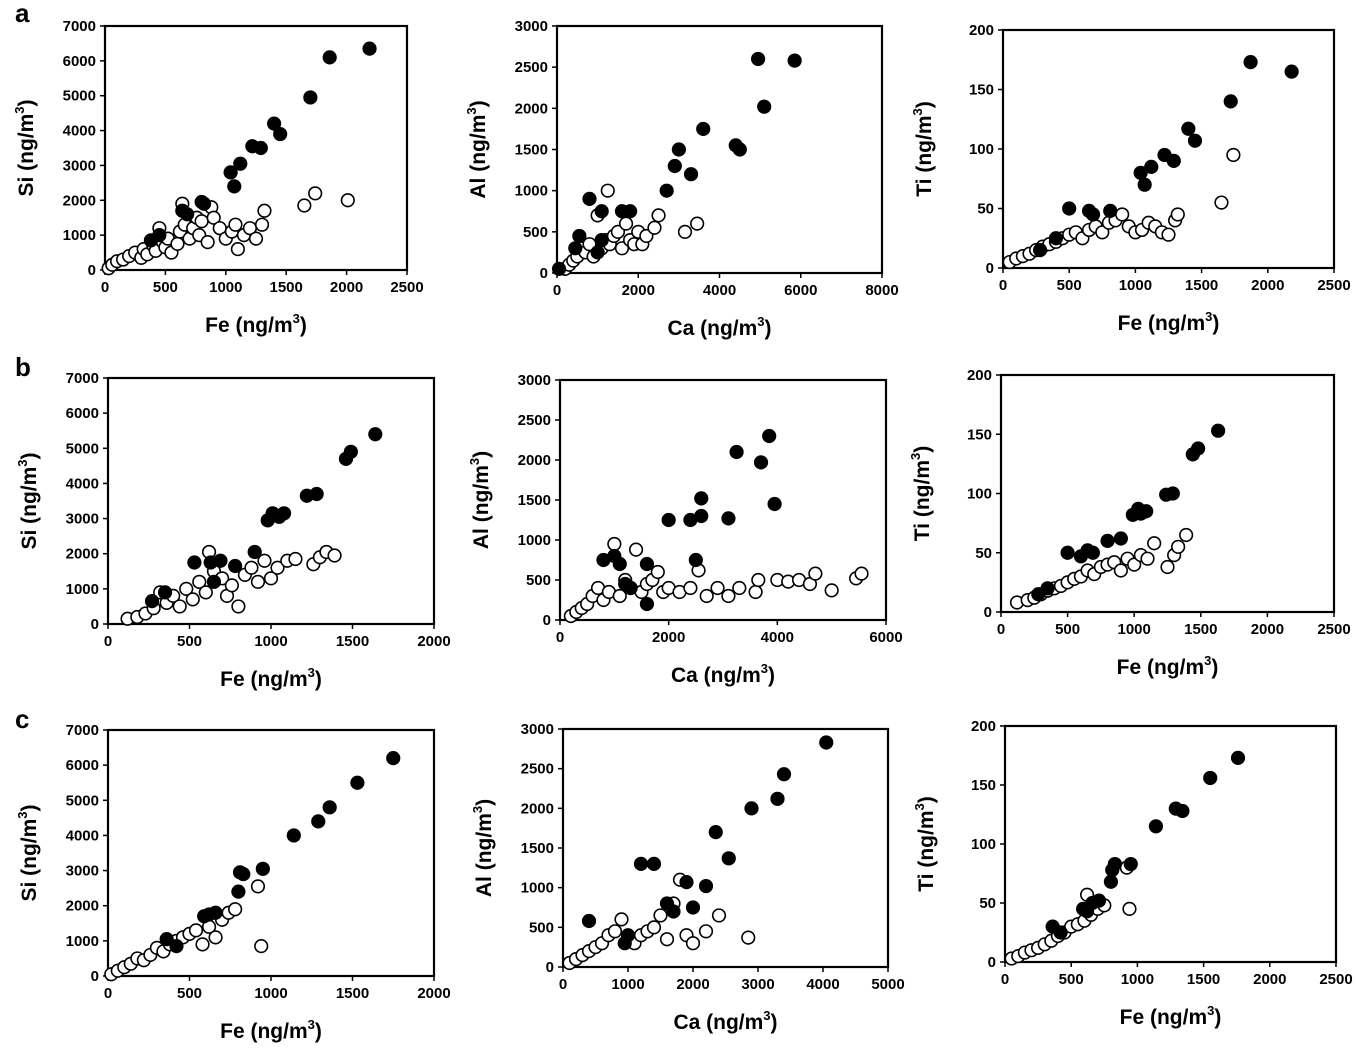  I want to click on x-tick-label: 8000, so click(881, 290).